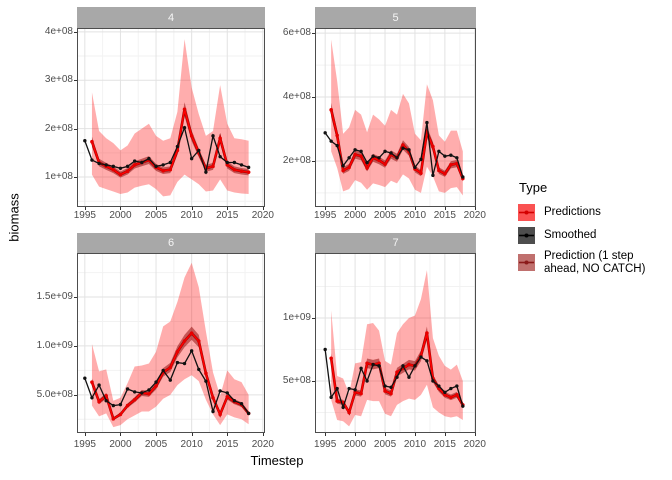 The height and width of the screenshot is (480, 672). I want to click on legend-label: Predictions, so click(572, 212).